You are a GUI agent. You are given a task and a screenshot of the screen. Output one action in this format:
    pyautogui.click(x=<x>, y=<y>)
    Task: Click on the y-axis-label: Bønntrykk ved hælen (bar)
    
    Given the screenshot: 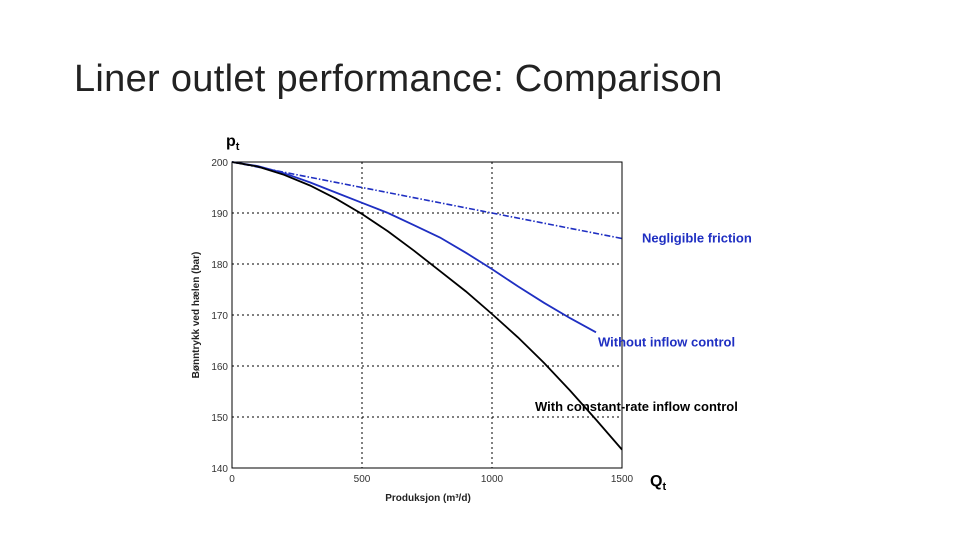 What is the action you would take?
    pyautogui.click(x=196, y=315)
    